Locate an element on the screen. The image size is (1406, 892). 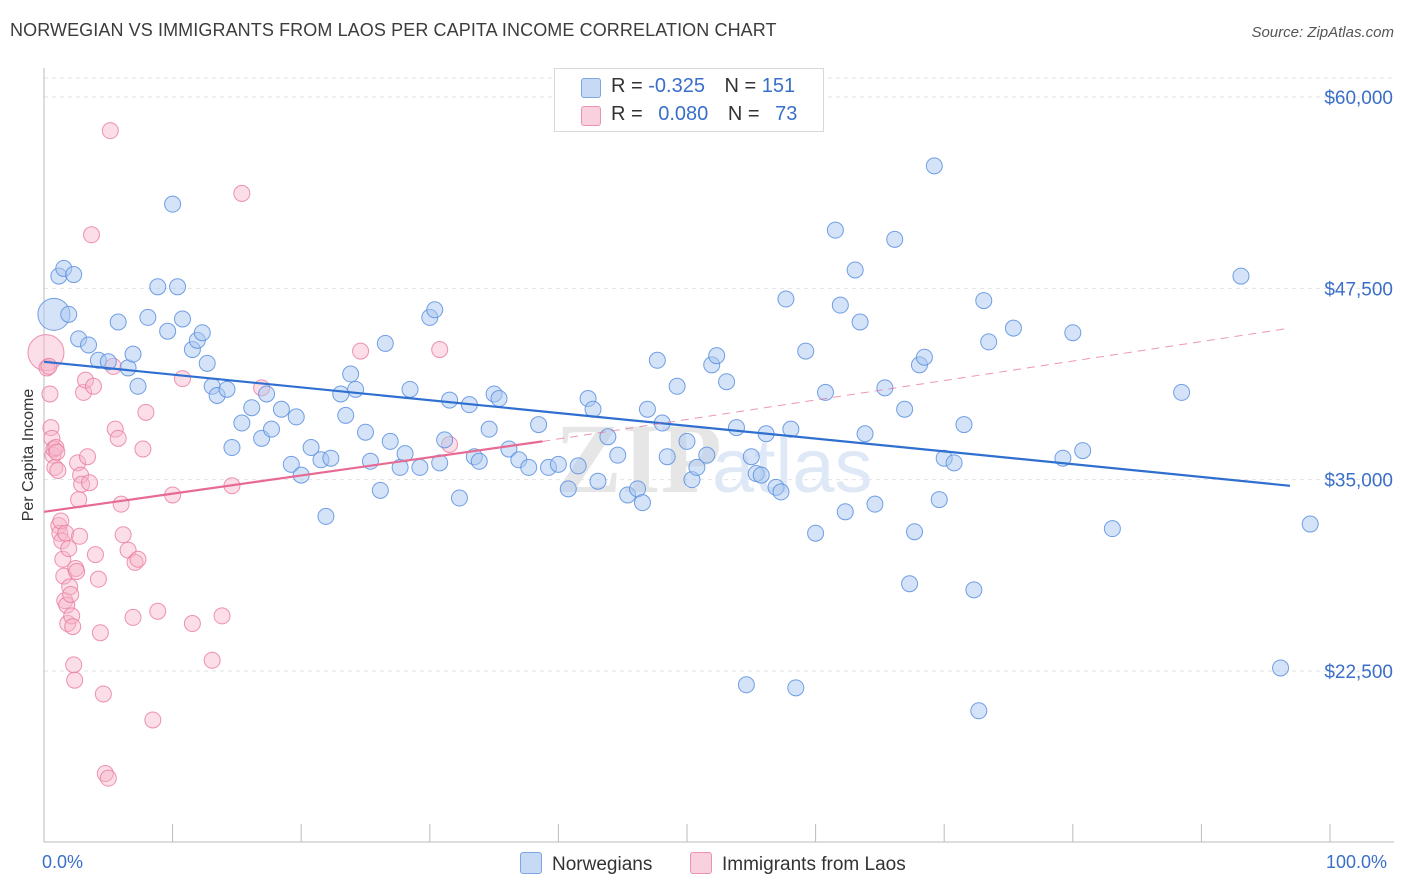
legend-n-value: 73 is located at coordinates (786, 114).